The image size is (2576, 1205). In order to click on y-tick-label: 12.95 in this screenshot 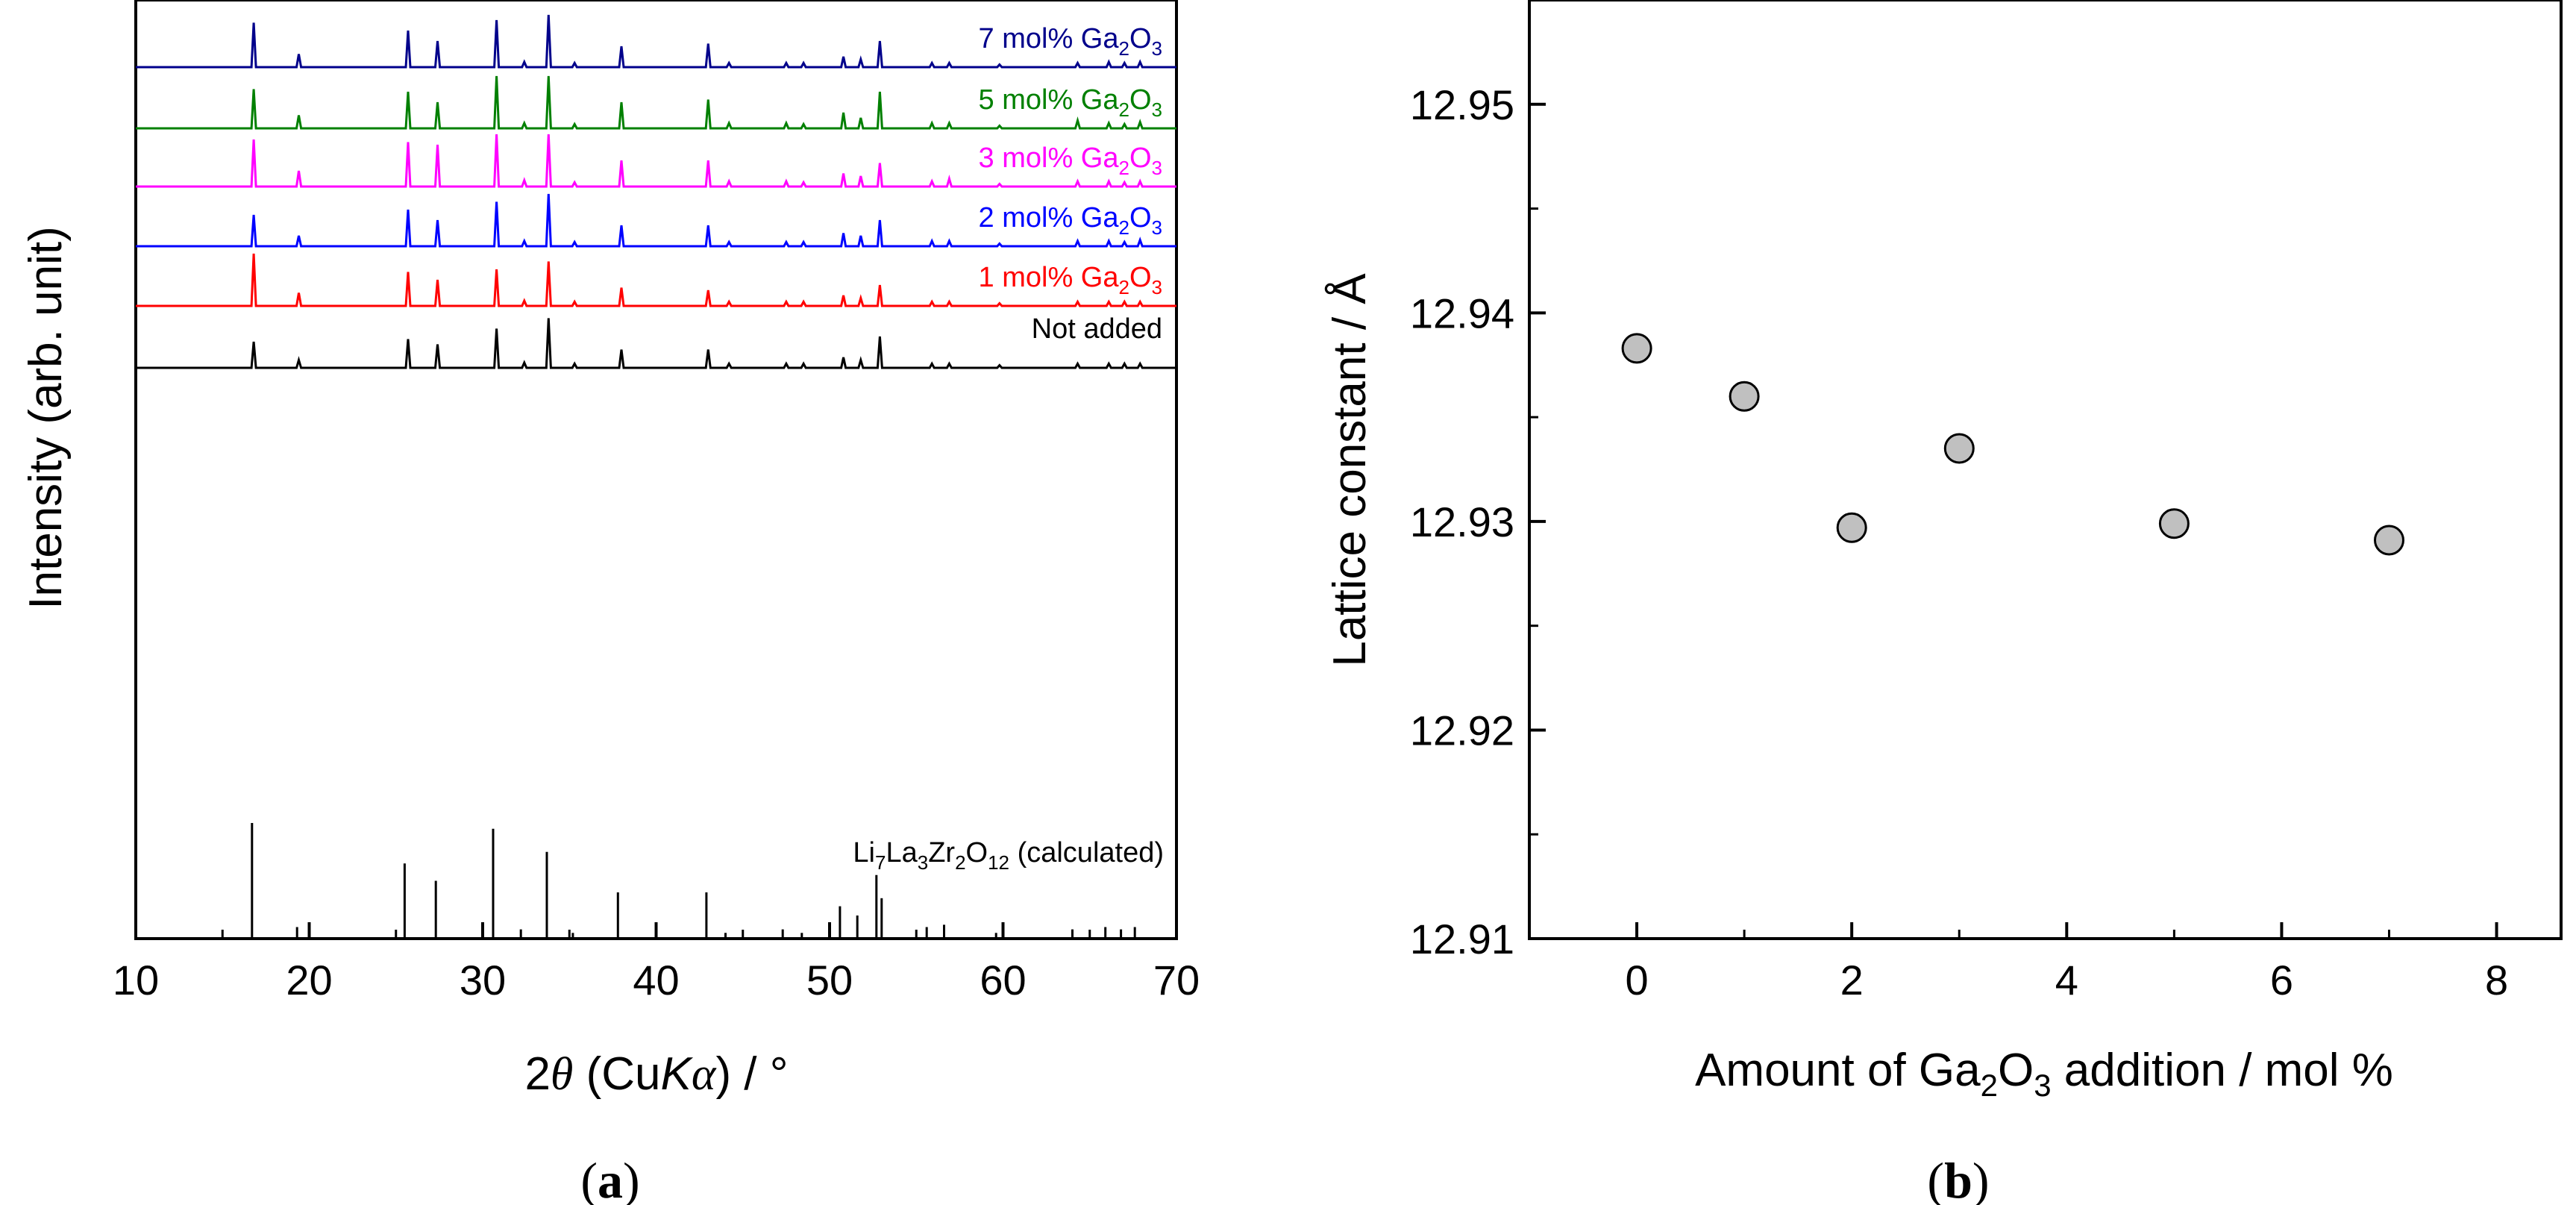, I will do `click(1462, 104)`.